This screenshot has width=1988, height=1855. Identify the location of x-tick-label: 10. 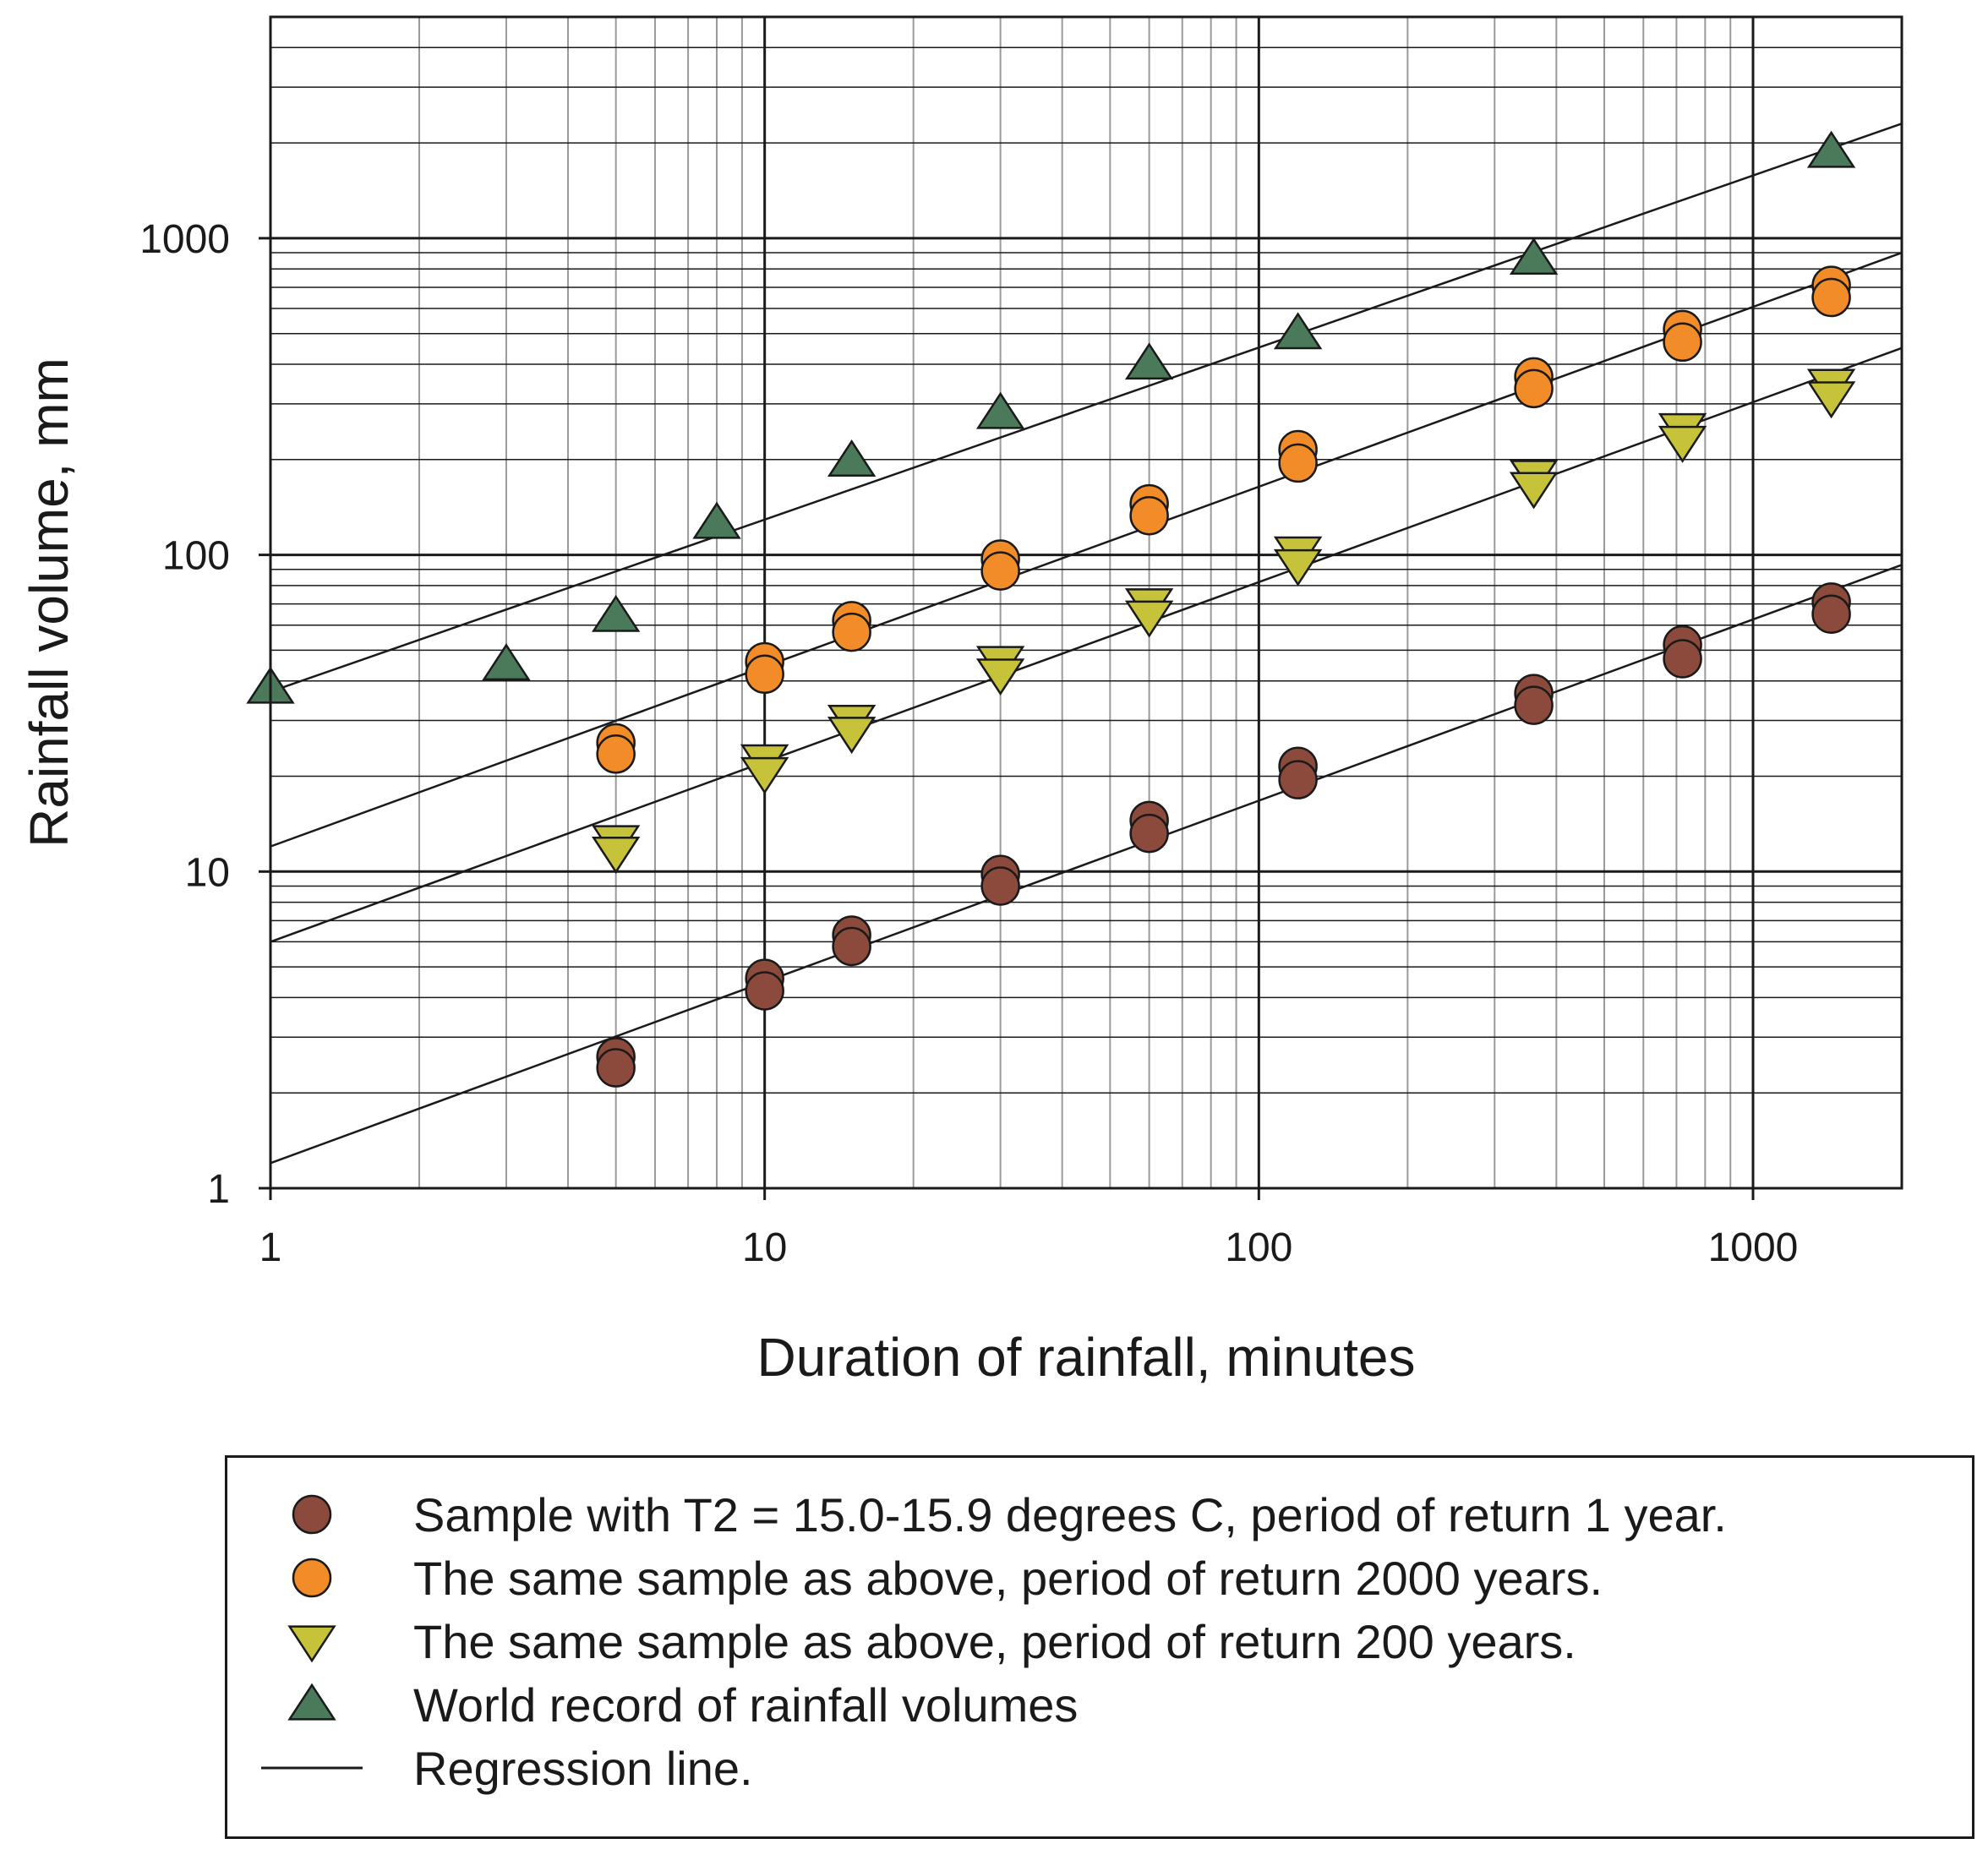
(764, 1247).